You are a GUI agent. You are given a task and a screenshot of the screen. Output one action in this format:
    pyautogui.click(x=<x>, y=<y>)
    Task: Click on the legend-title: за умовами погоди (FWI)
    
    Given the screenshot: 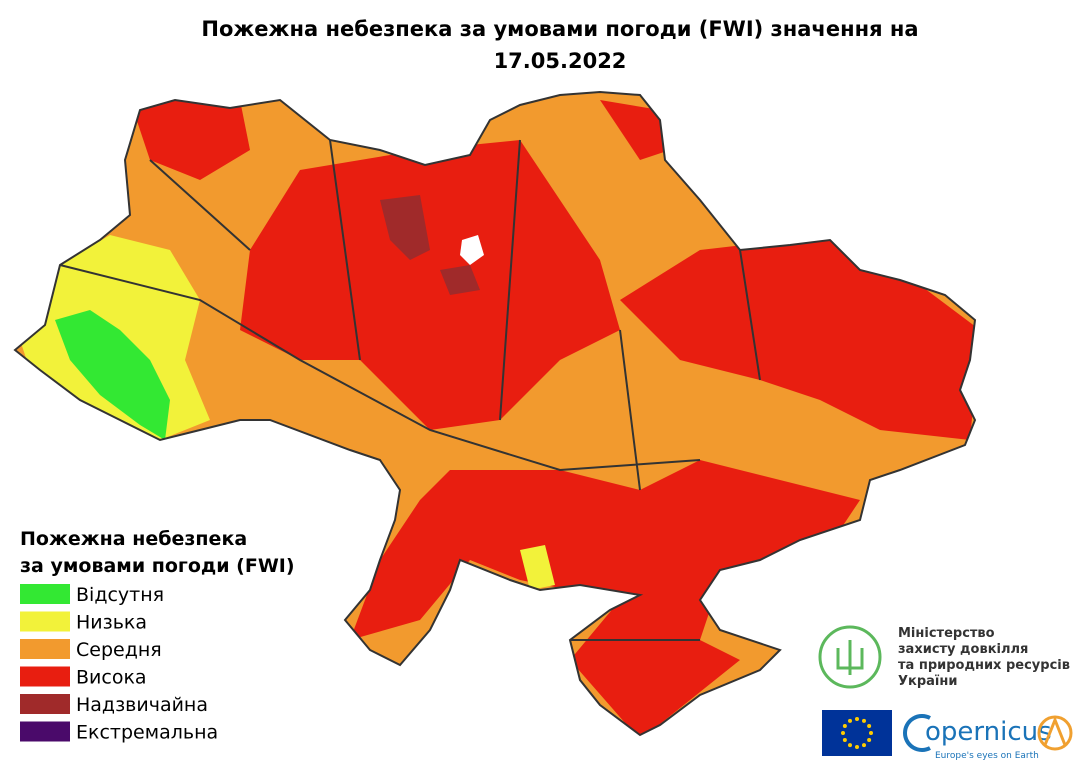 What is the action you would take?
    pyautogui.click(x=157, y=566)
    